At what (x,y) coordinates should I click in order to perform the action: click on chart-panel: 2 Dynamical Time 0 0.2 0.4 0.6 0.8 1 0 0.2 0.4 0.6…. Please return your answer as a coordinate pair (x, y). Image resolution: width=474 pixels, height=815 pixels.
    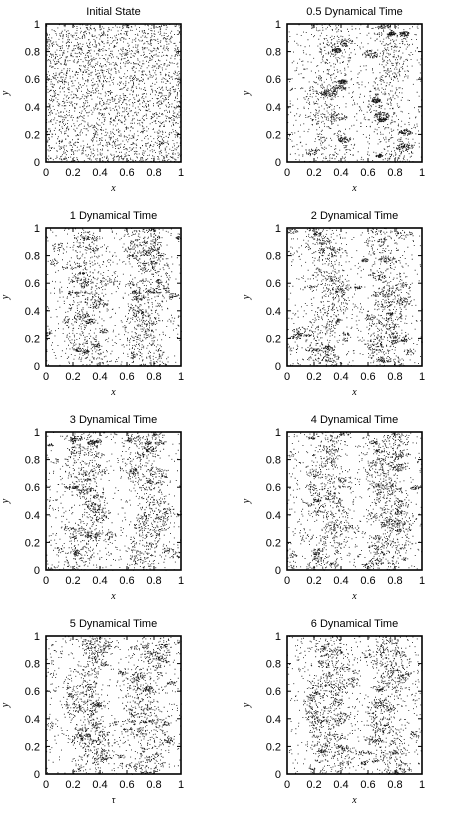
    Looking at the image, I should click on (355, 305).